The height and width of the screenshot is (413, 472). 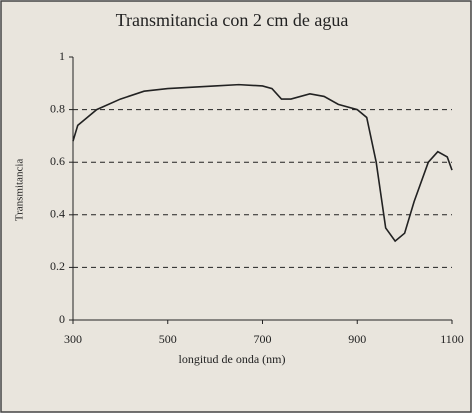 What do you see at coordinates (452, 339) in the screenshot?
I see `x-tick-label: 1100` at bounding box center [452, 339].